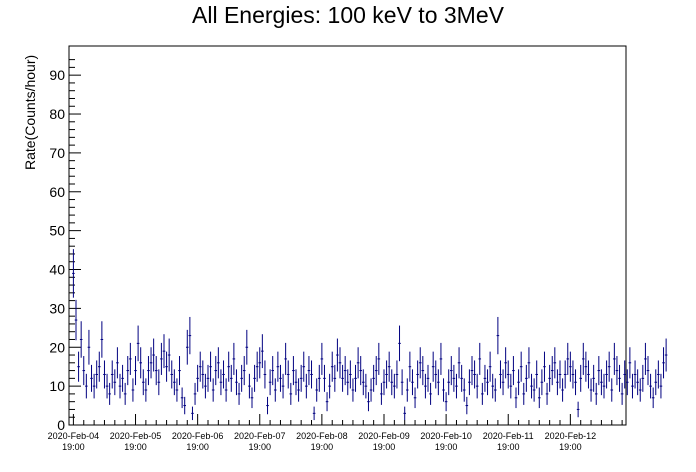 This screenshot has height=472, width=696. I want to click on x-tick-date-label: 2020-Feb-06, so click(198, 436).